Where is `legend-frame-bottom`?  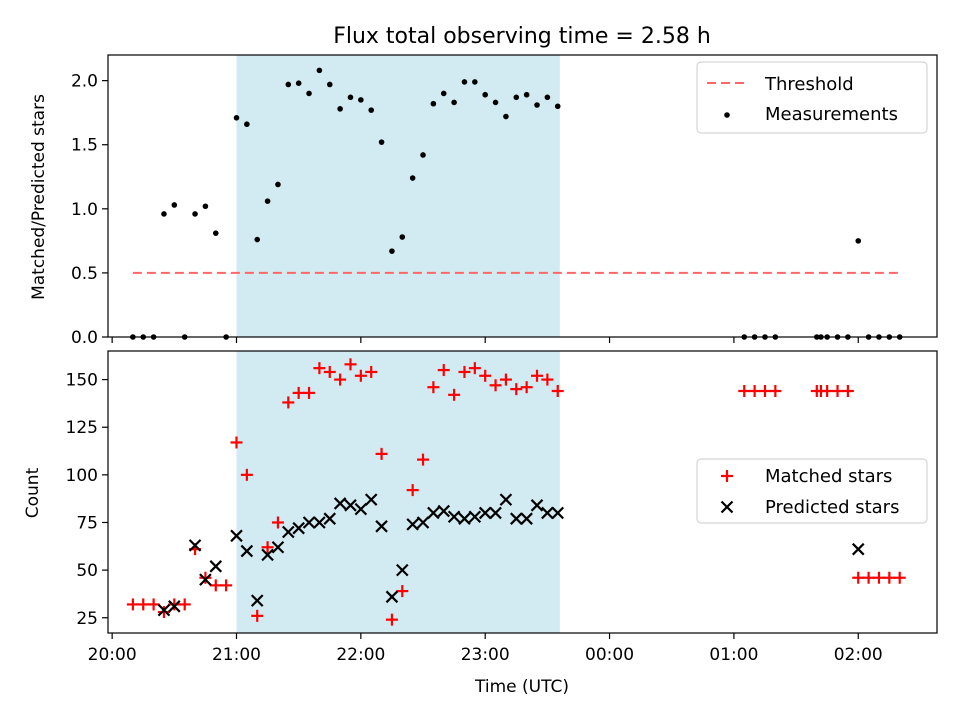
legend-frame-bottom is located at coordinates (812, 491).